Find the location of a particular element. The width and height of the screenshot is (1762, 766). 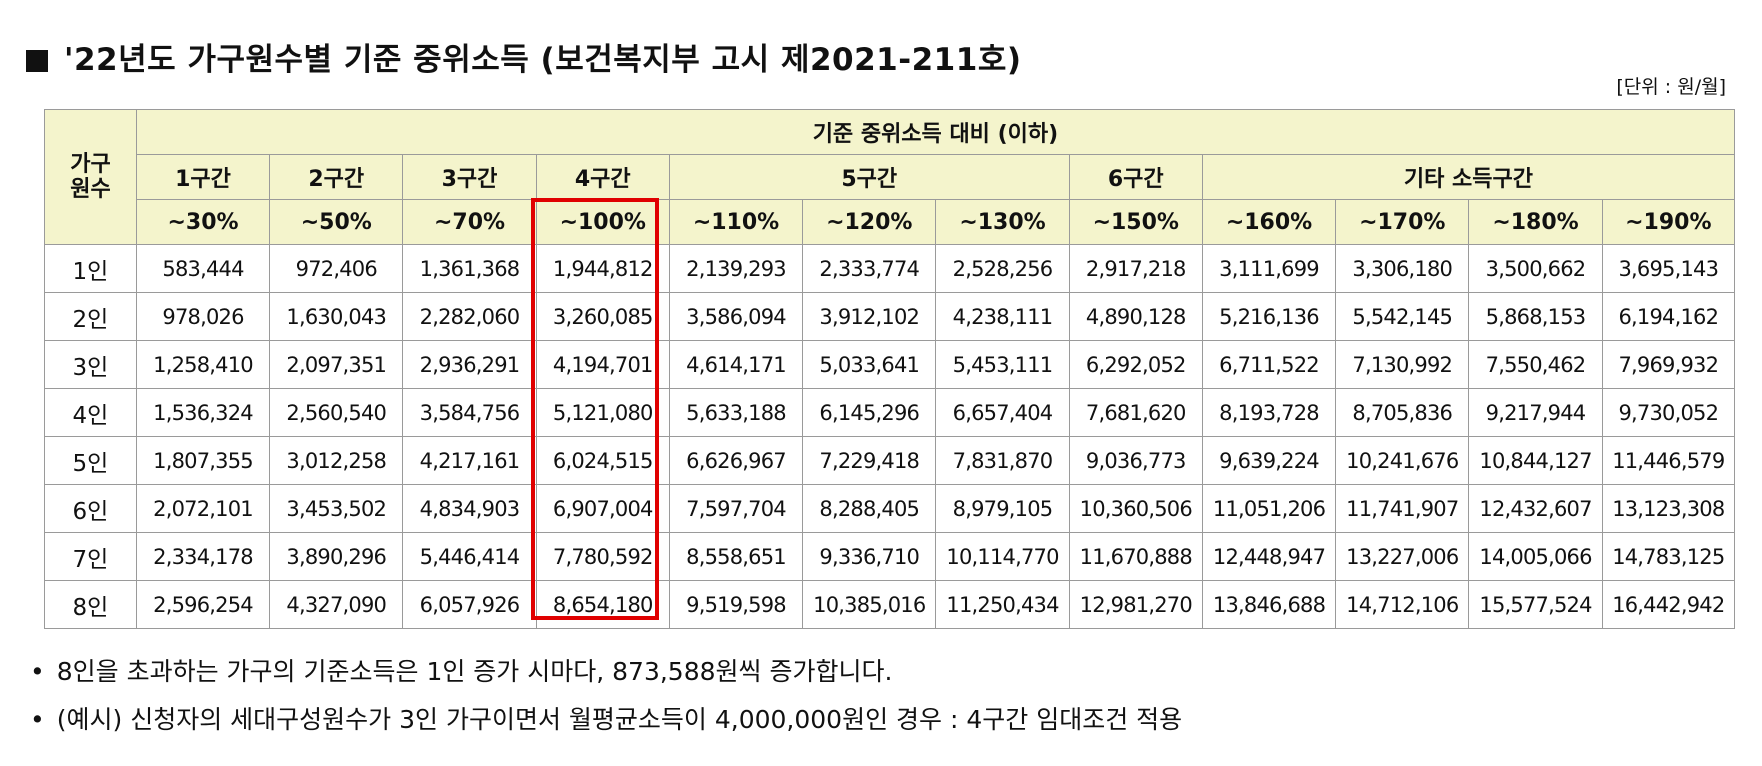

income-cell: 3,912,102 is located at coordinates (869, 316).